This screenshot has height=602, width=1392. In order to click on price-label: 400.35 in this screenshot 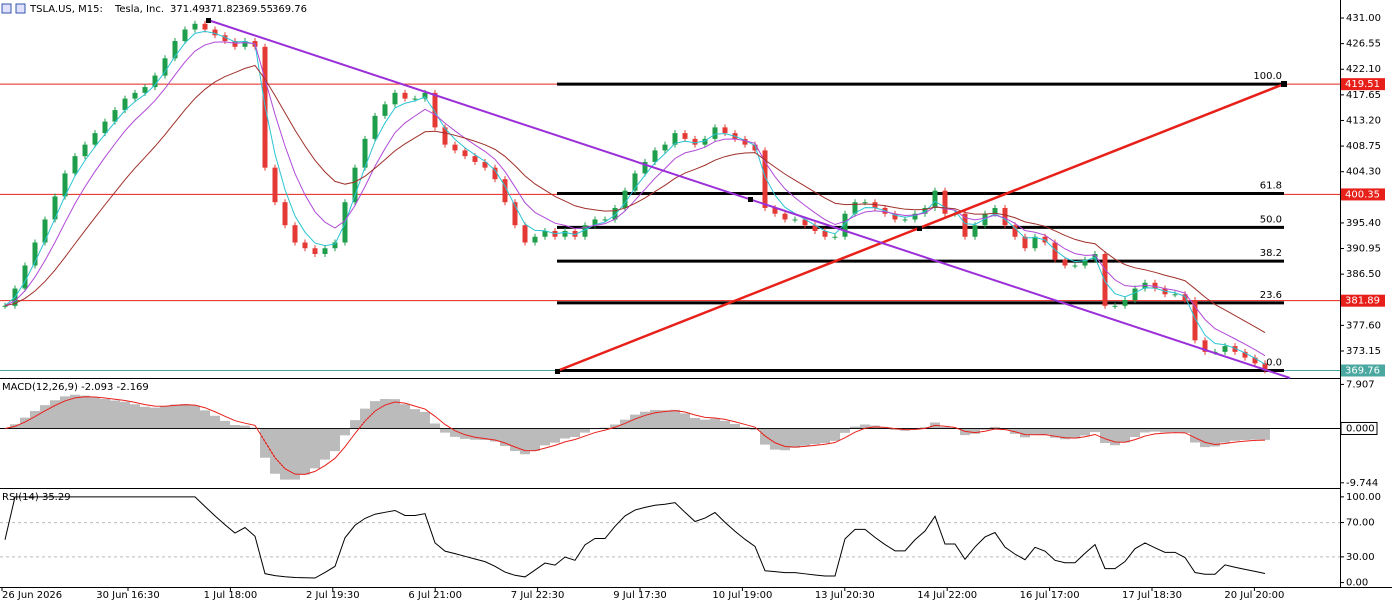, I will do `click(1362, 194)`.